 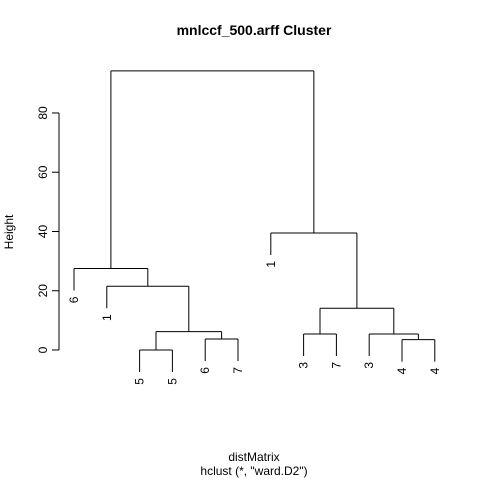 I want to click on x-axis-label: distMatrix, so click(x=253, y=457).